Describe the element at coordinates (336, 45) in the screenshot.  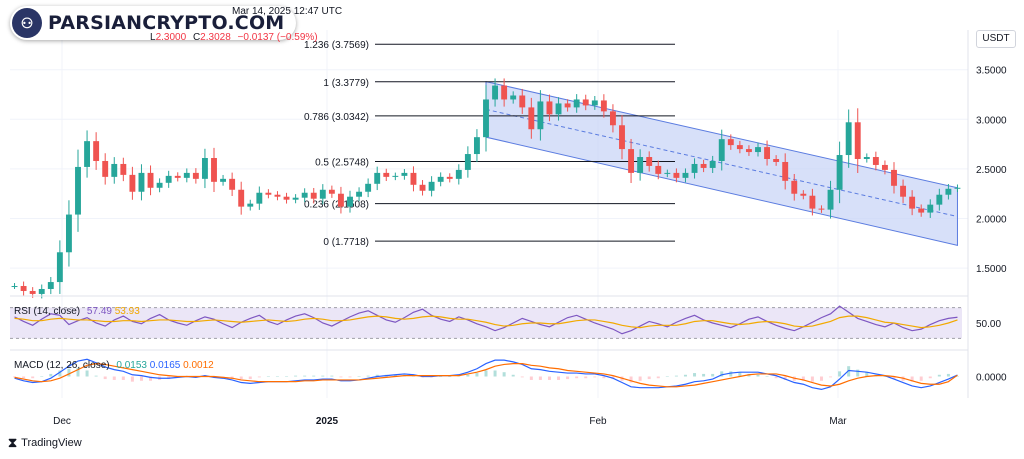
I see `fib-label: 1.236 (3.7569)` at that location.